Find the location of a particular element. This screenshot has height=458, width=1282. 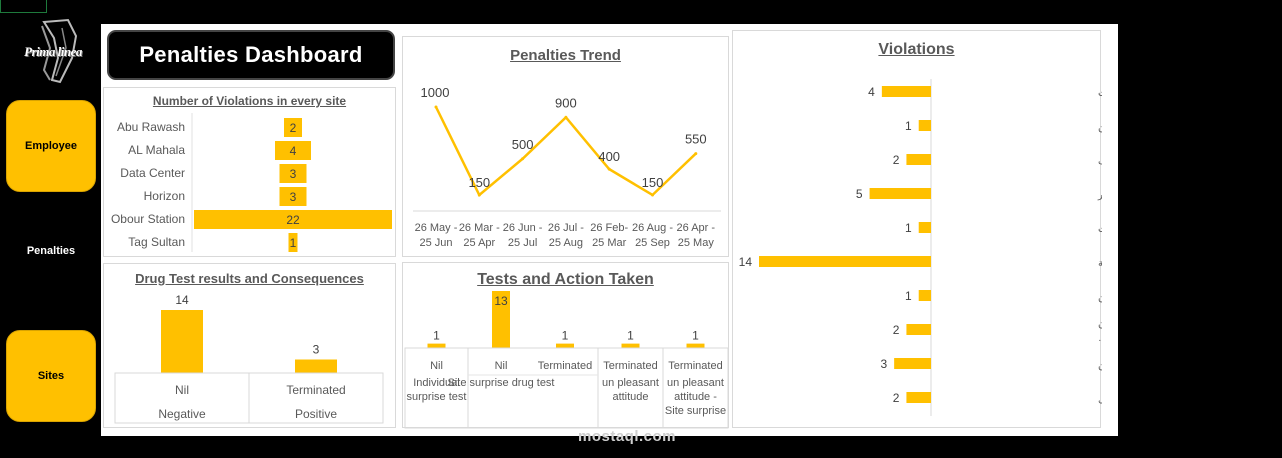

nav-penalties-label: Penalties is located at coordinates (51, 251).